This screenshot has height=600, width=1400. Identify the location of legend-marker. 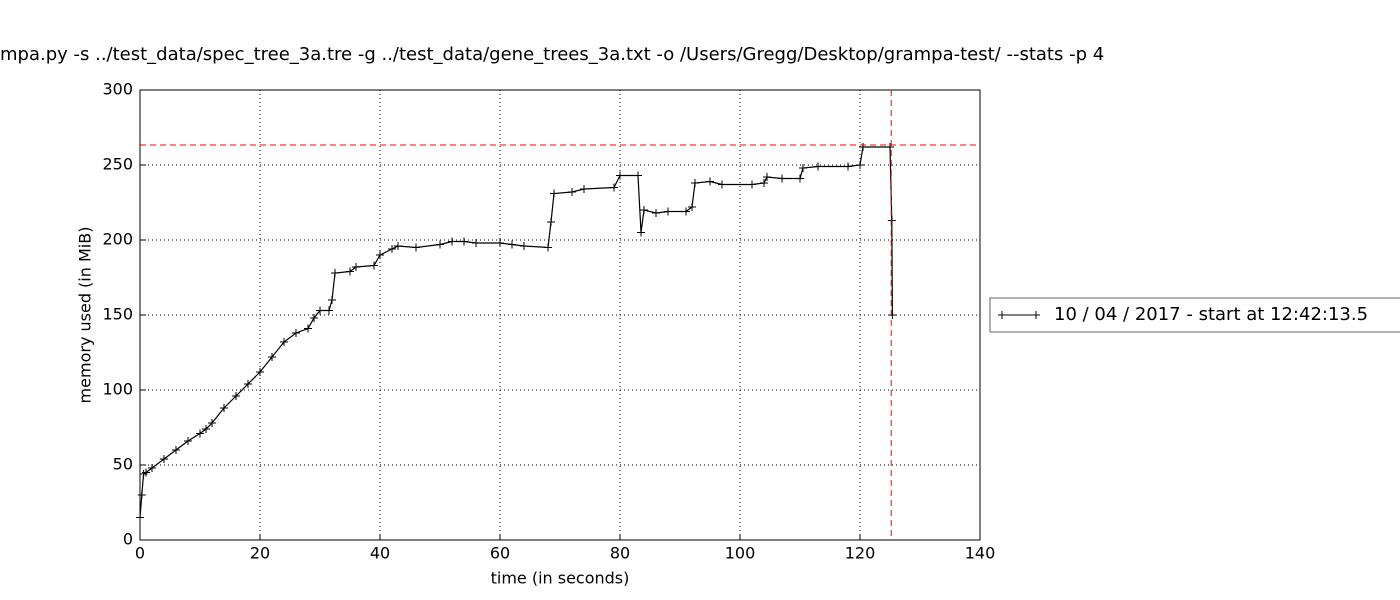
(1019, 315).